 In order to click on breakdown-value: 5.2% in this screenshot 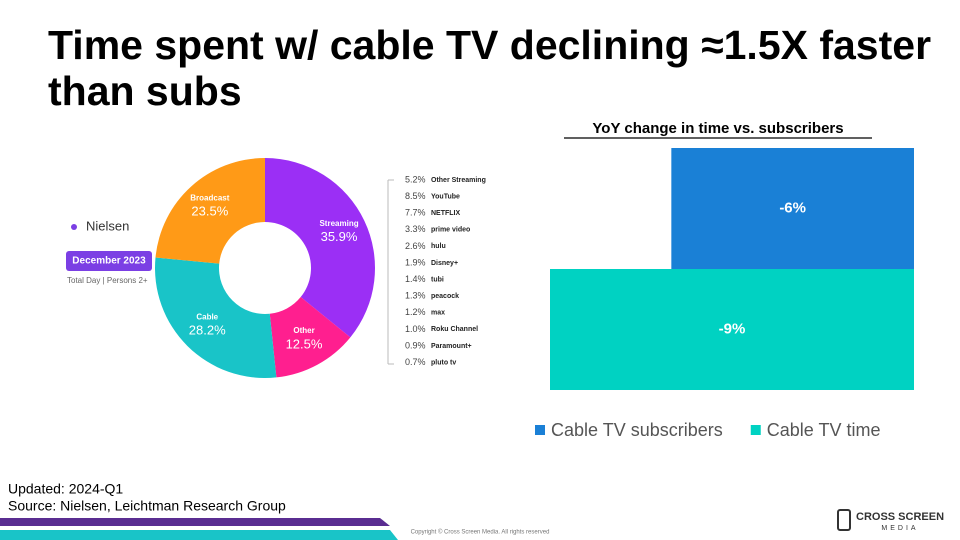, I will do `click(415, 179)`.